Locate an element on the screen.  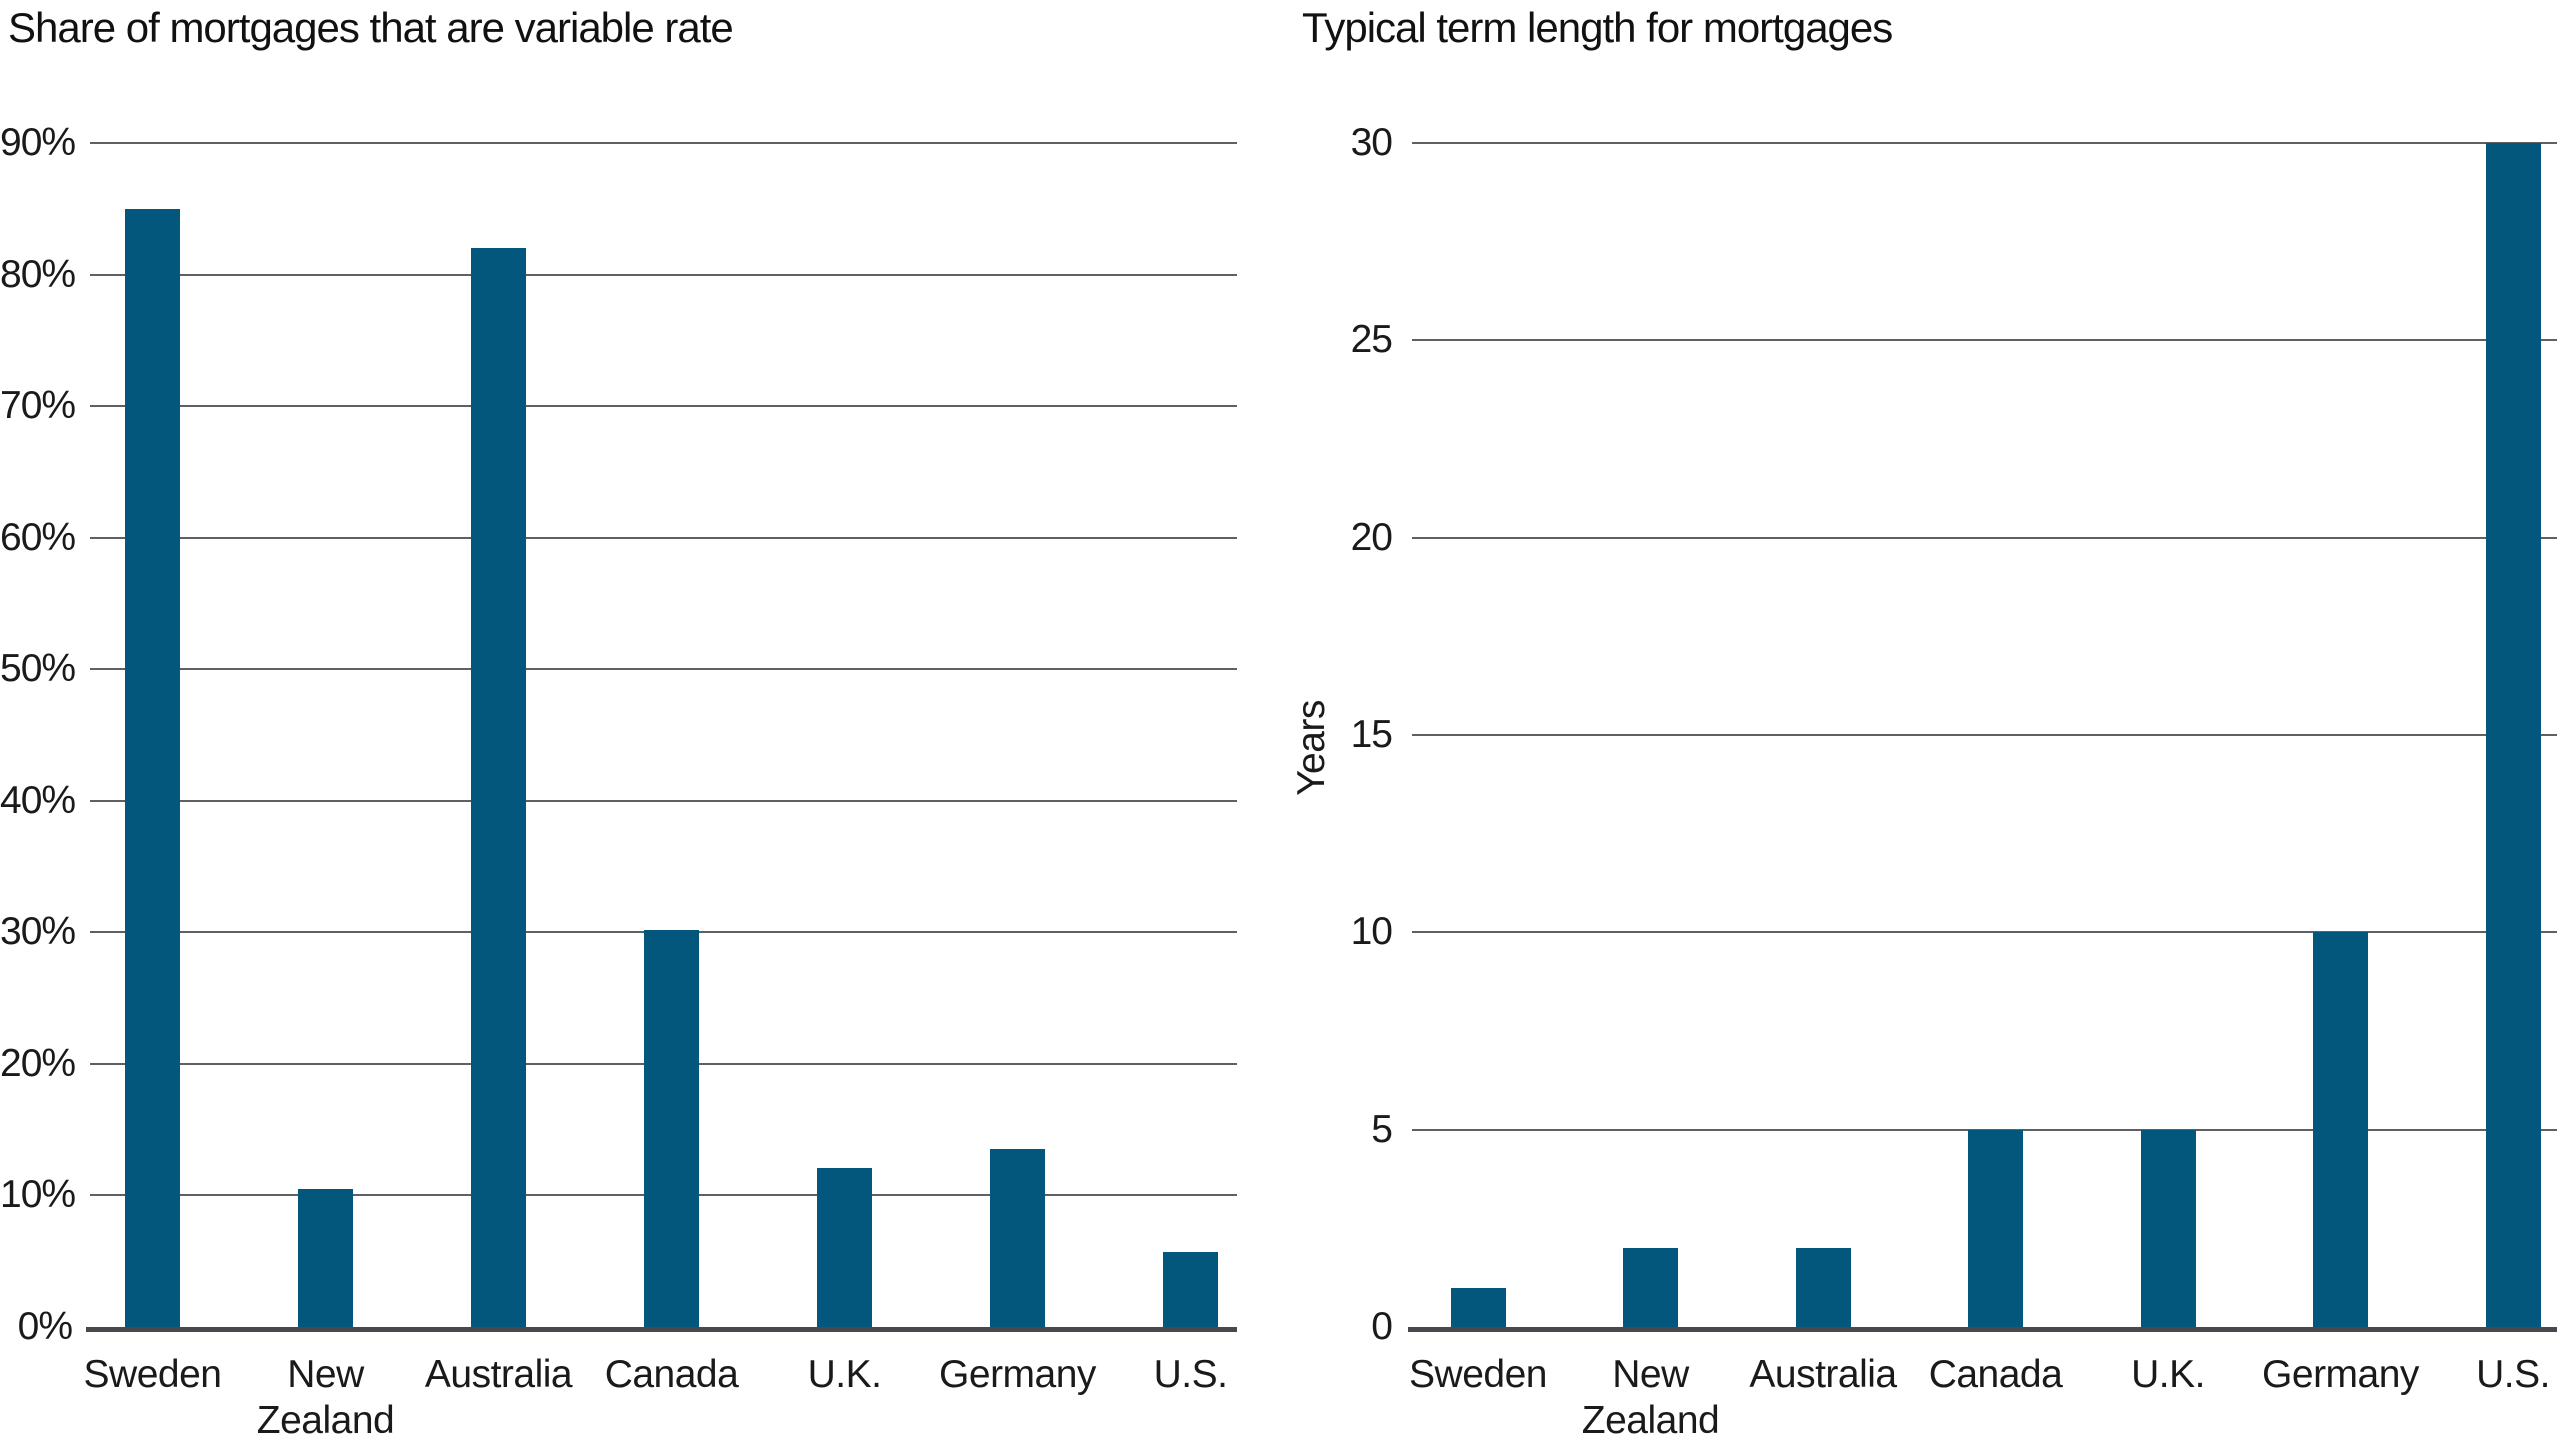
chart-title: Typical term length for mortgages is located at coordinates (1597, 27).